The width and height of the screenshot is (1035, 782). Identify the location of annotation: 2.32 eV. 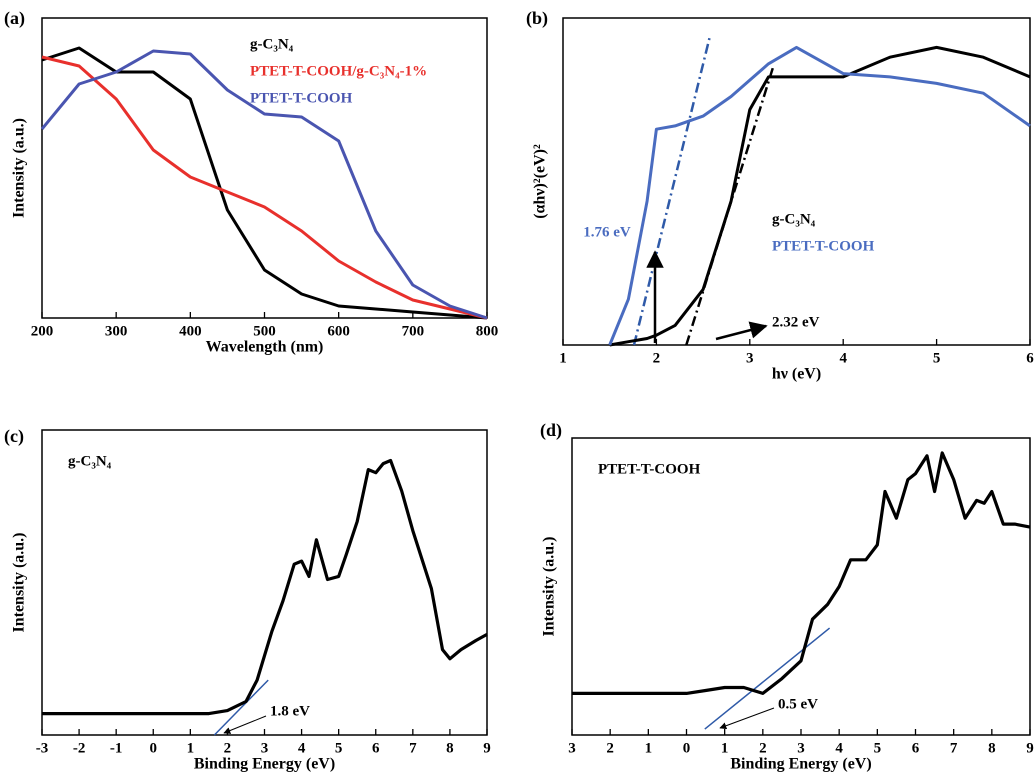
(796, 322).